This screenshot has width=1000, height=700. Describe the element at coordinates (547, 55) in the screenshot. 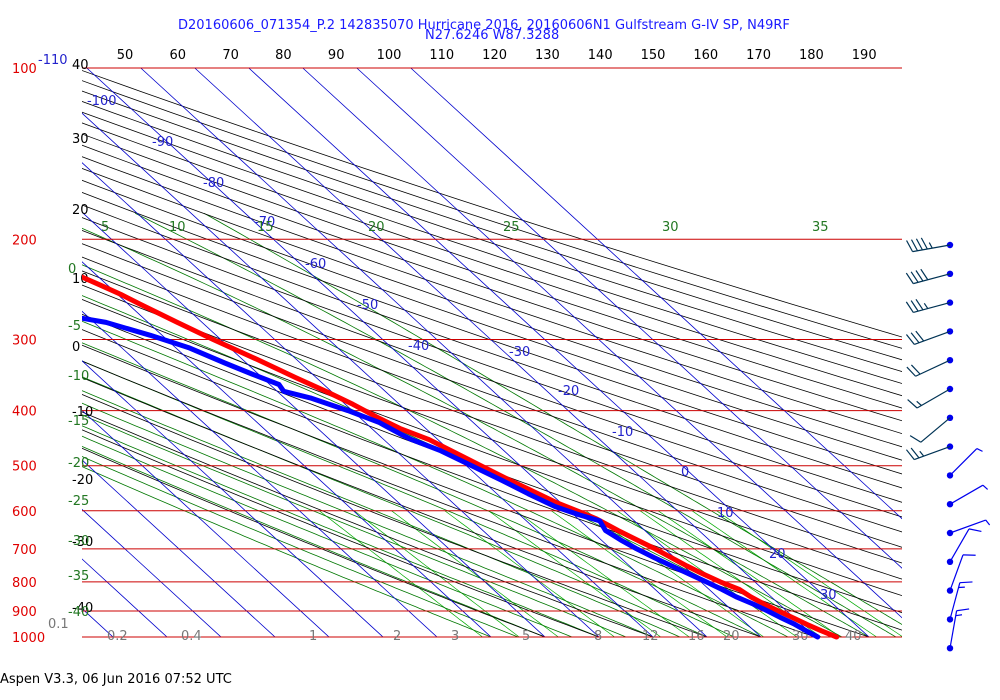

I see `top-scale-label: 130` at that location.